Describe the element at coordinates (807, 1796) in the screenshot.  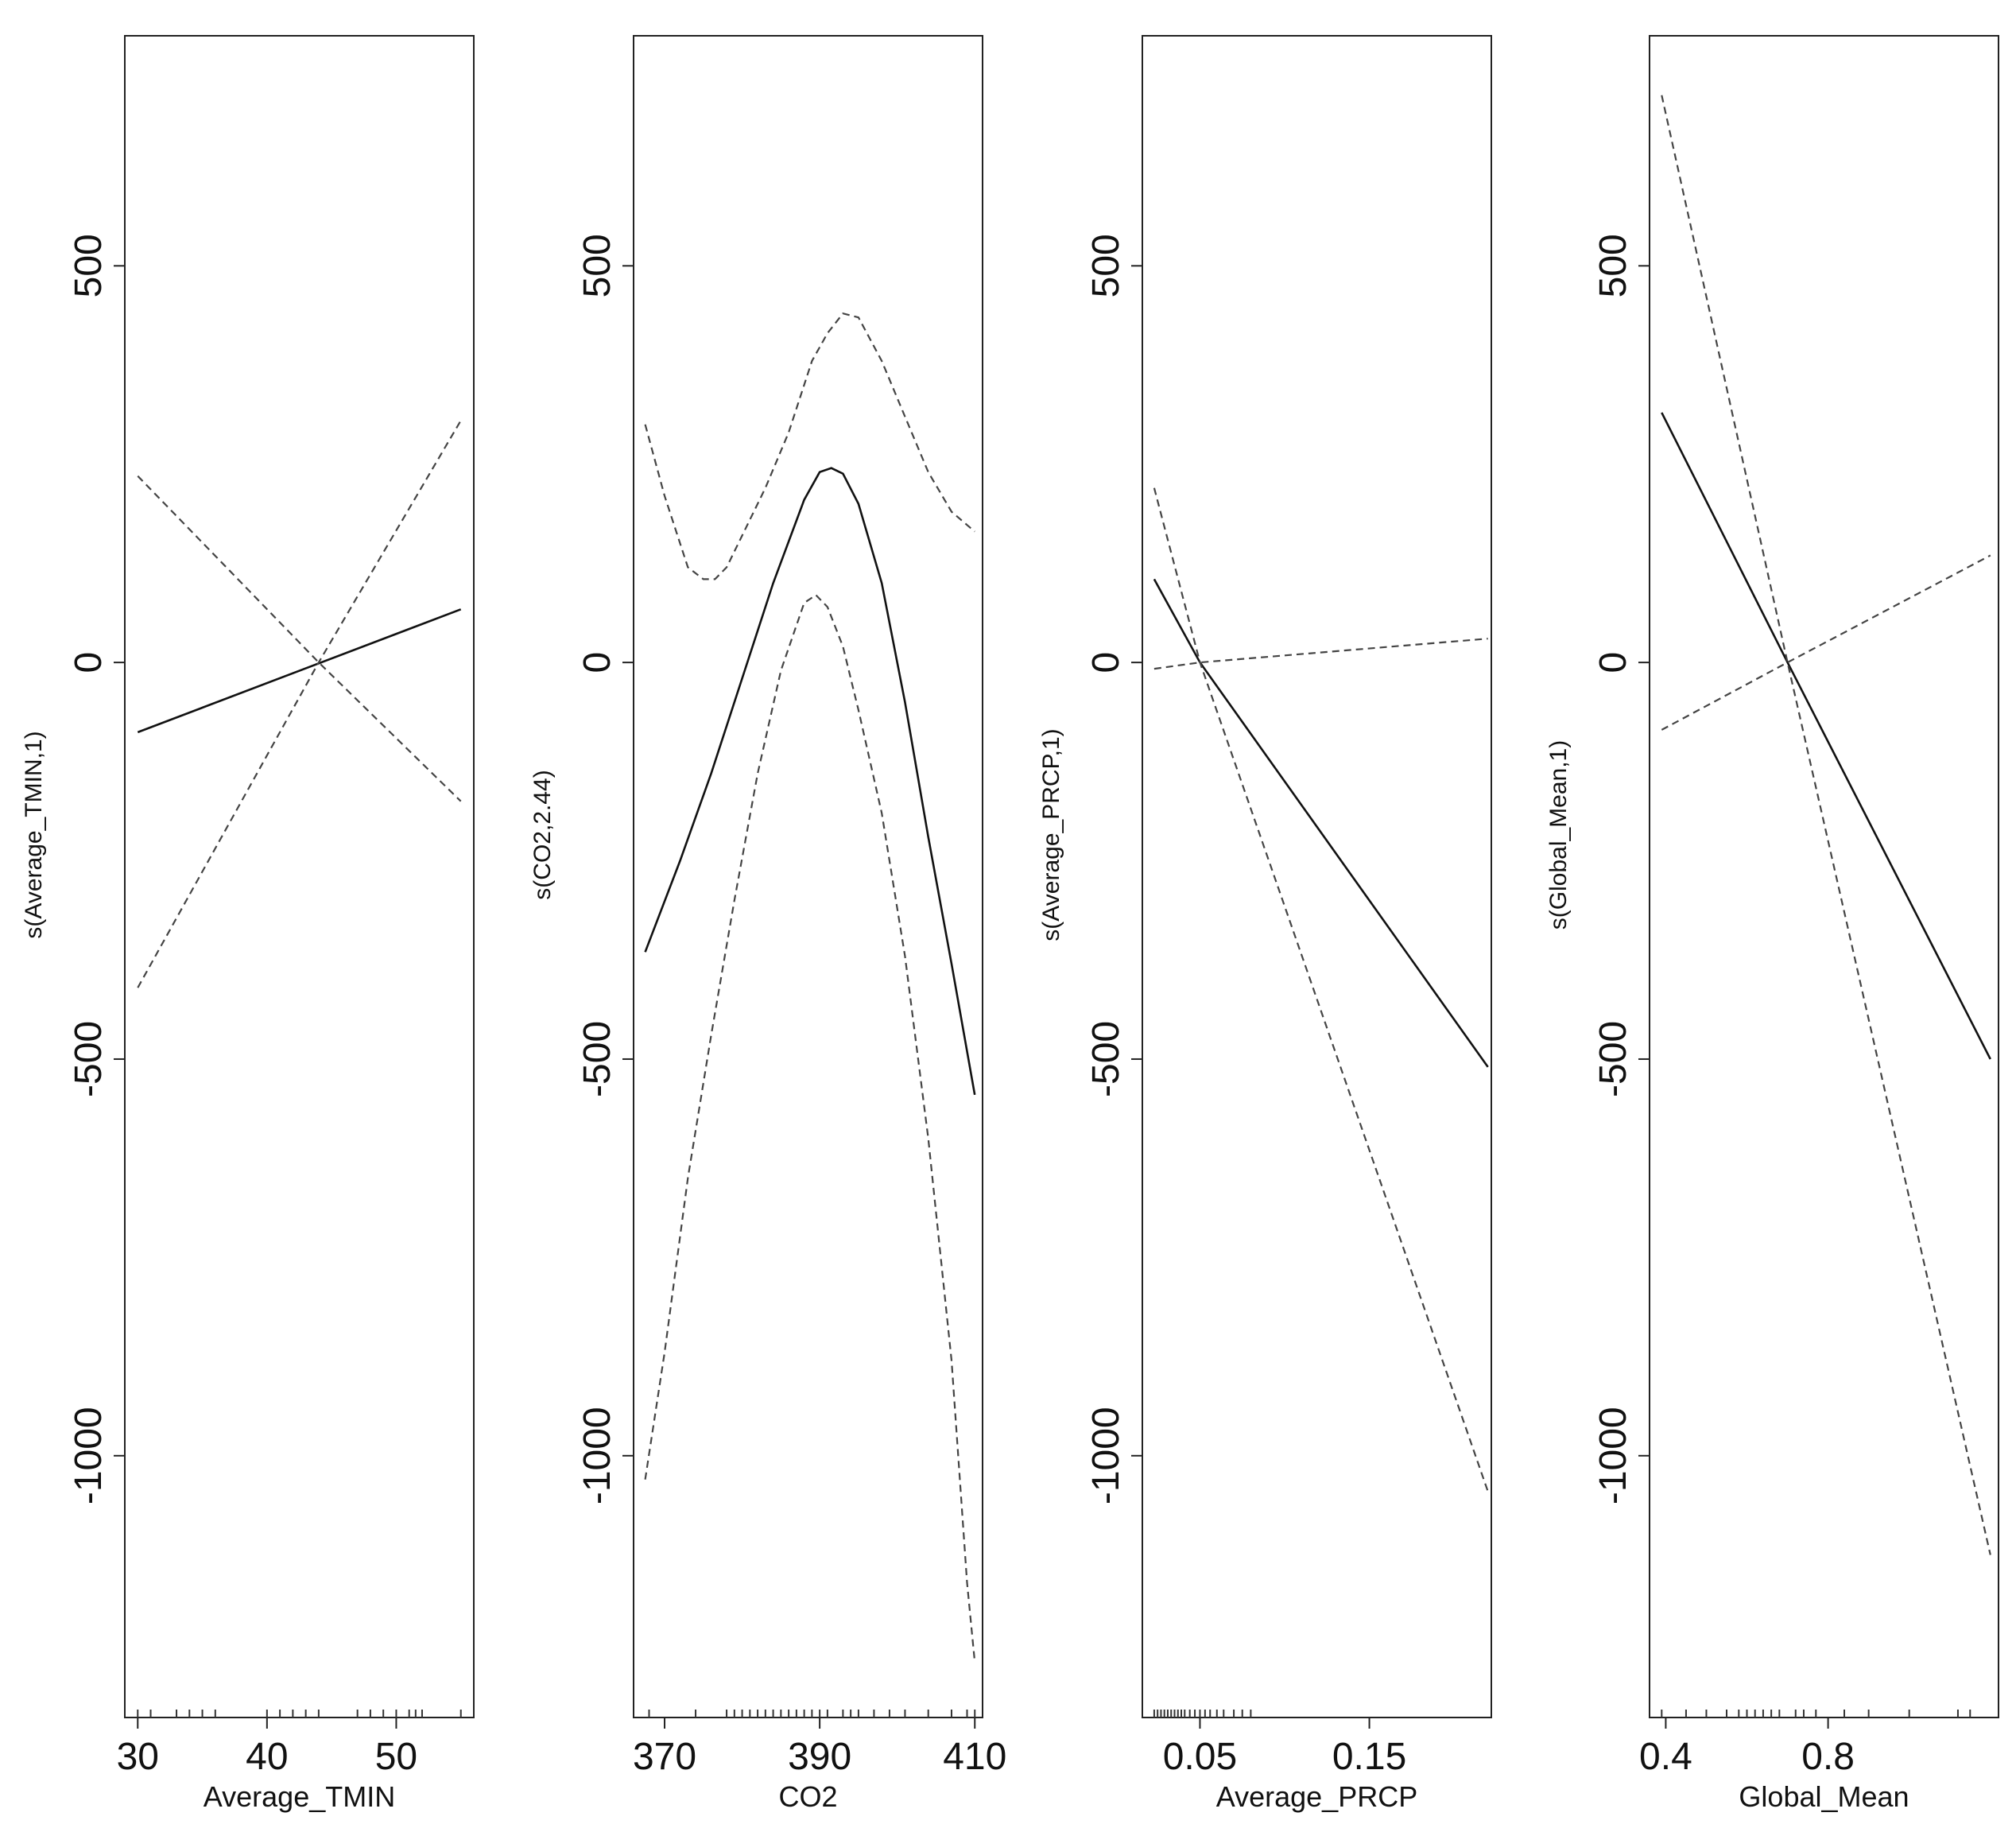
I see `x-axis-label: CO2` at that location.